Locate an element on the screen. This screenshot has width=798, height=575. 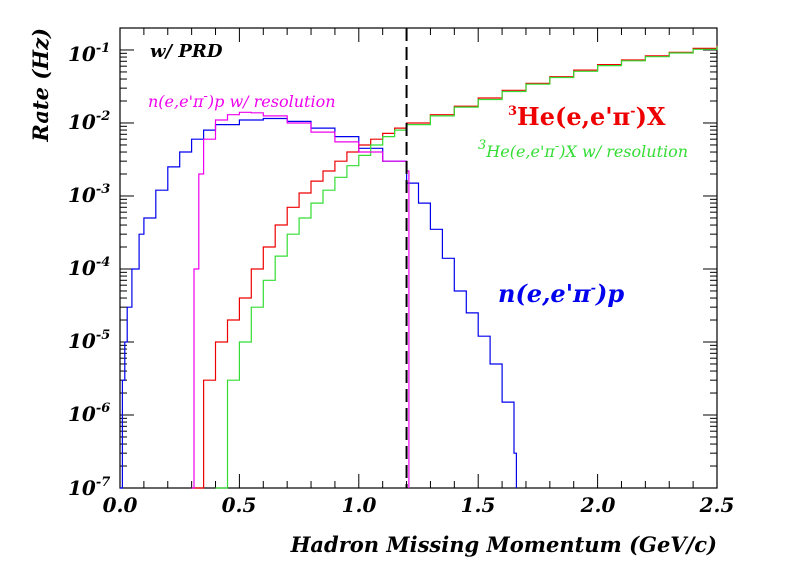
y-tick-label: 10⁻¹ is located at coordinates (89, 53).